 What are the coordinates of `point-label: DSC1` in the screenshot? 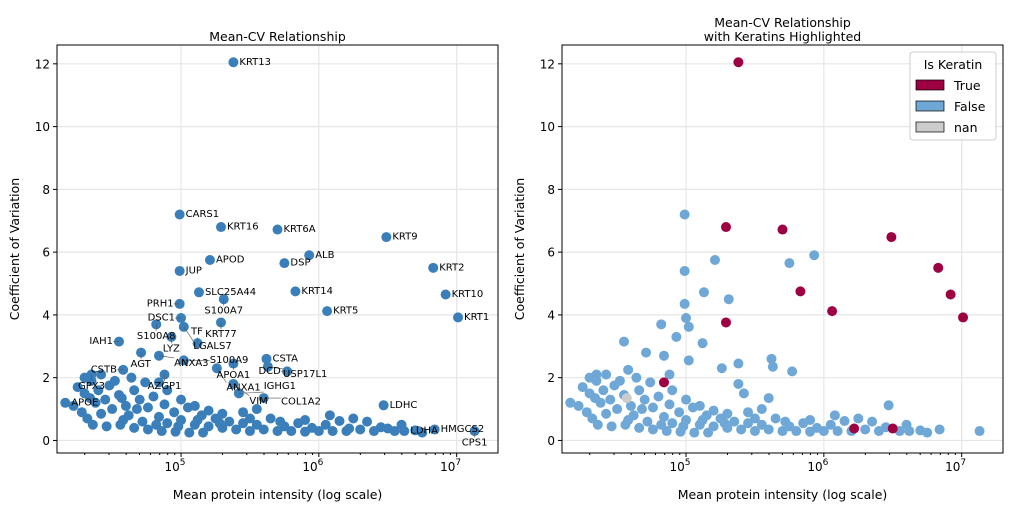 It's located at (161, 318).